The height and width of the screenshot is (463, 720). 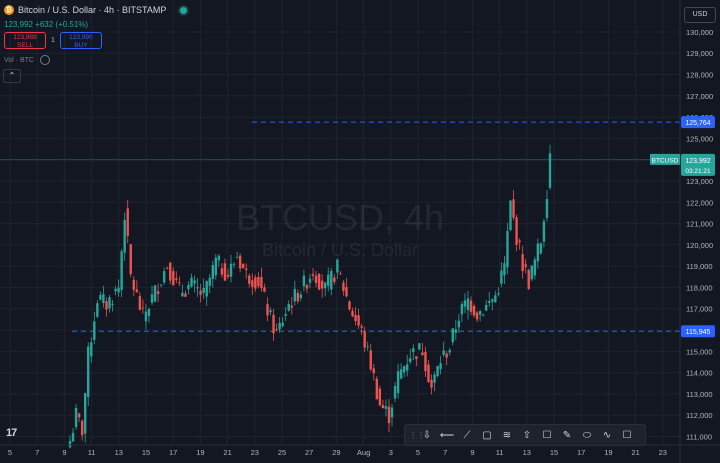 I want to click on price-tick: 118,000, so click(x=699, y=287).